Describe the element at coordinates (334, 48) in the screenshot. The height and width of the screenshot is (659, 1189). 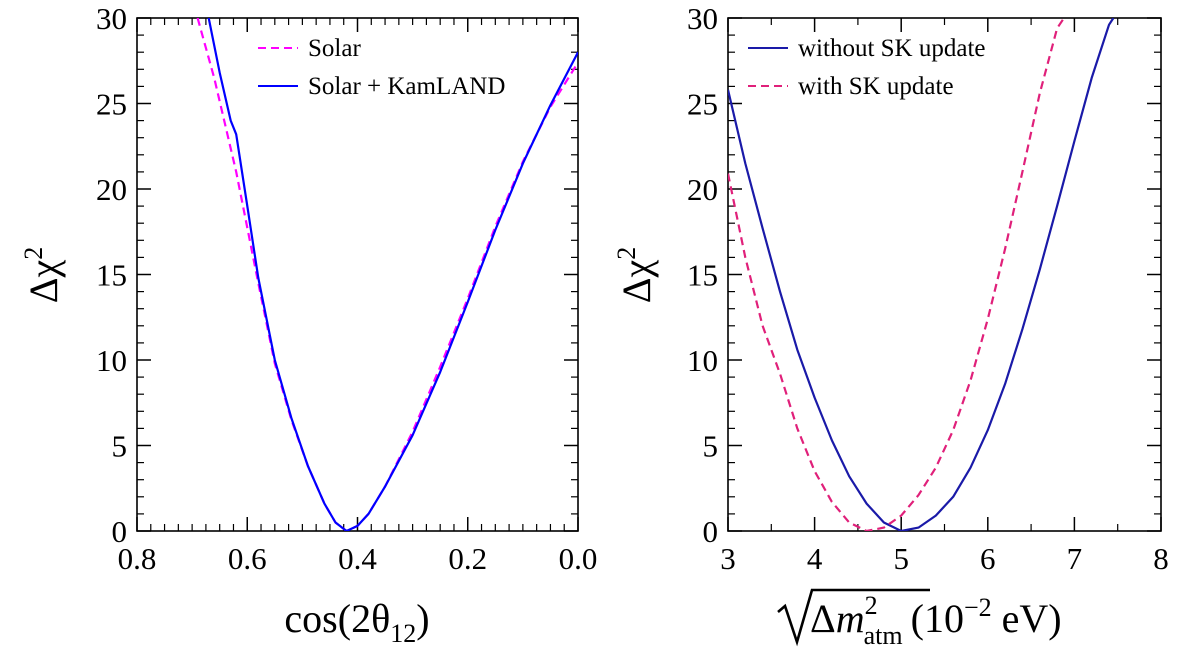
I see `legend-label-solar: Solar` at that location.